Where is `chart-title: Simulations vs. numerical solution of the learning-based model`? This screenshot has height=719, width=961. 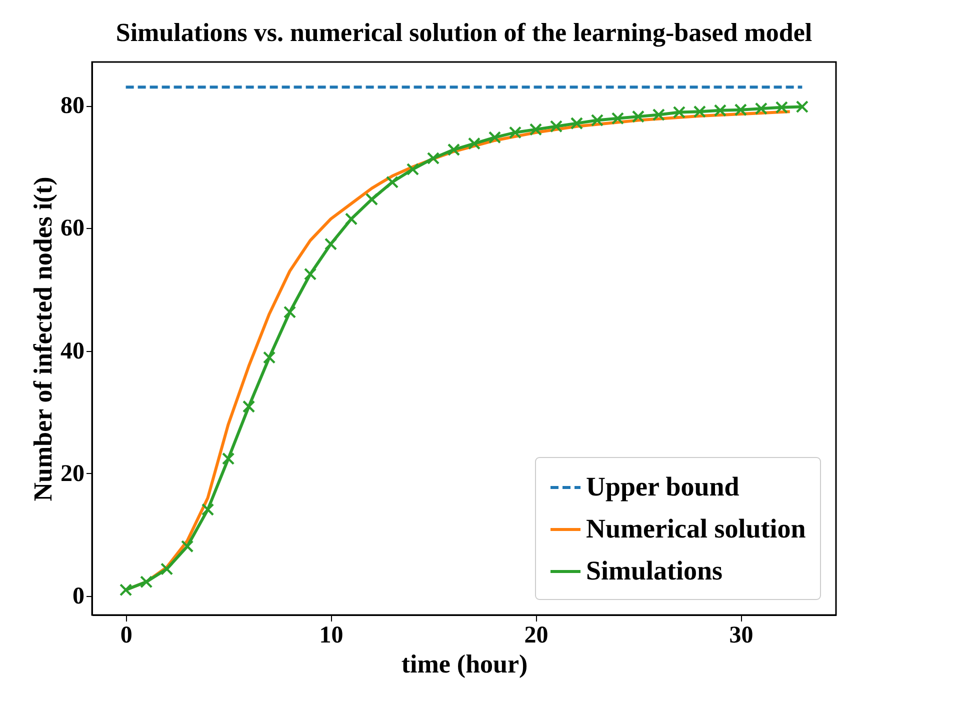 chart-title: Simulations vs. numerical solution of the learning-based model is located at coordinates (464, 32).